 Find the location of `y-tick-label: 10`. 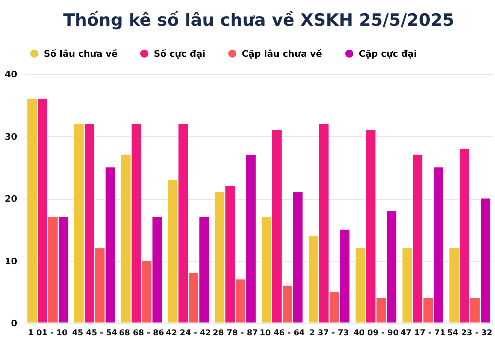

y-tick-label: 10 is located at coordinates (11, 262).